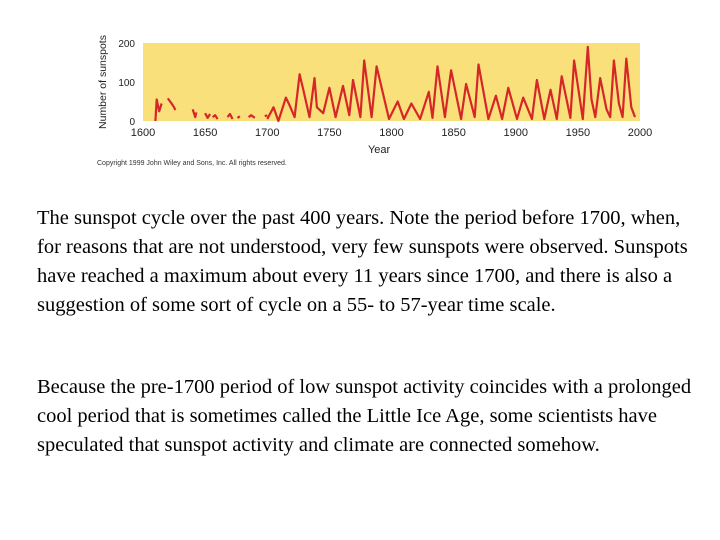  Describe the element at coordinates (329, 133) in the screenshot. I see `x-tick-label: 1750` at that location.